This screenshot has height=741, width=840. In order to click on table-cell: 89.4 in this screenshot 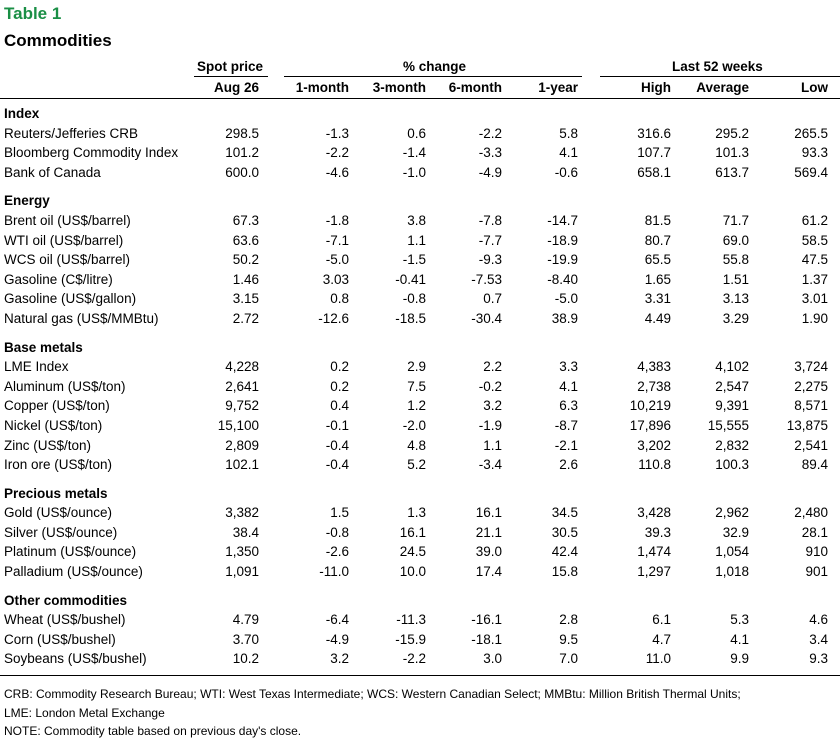, I will do `click(814, 465)`.